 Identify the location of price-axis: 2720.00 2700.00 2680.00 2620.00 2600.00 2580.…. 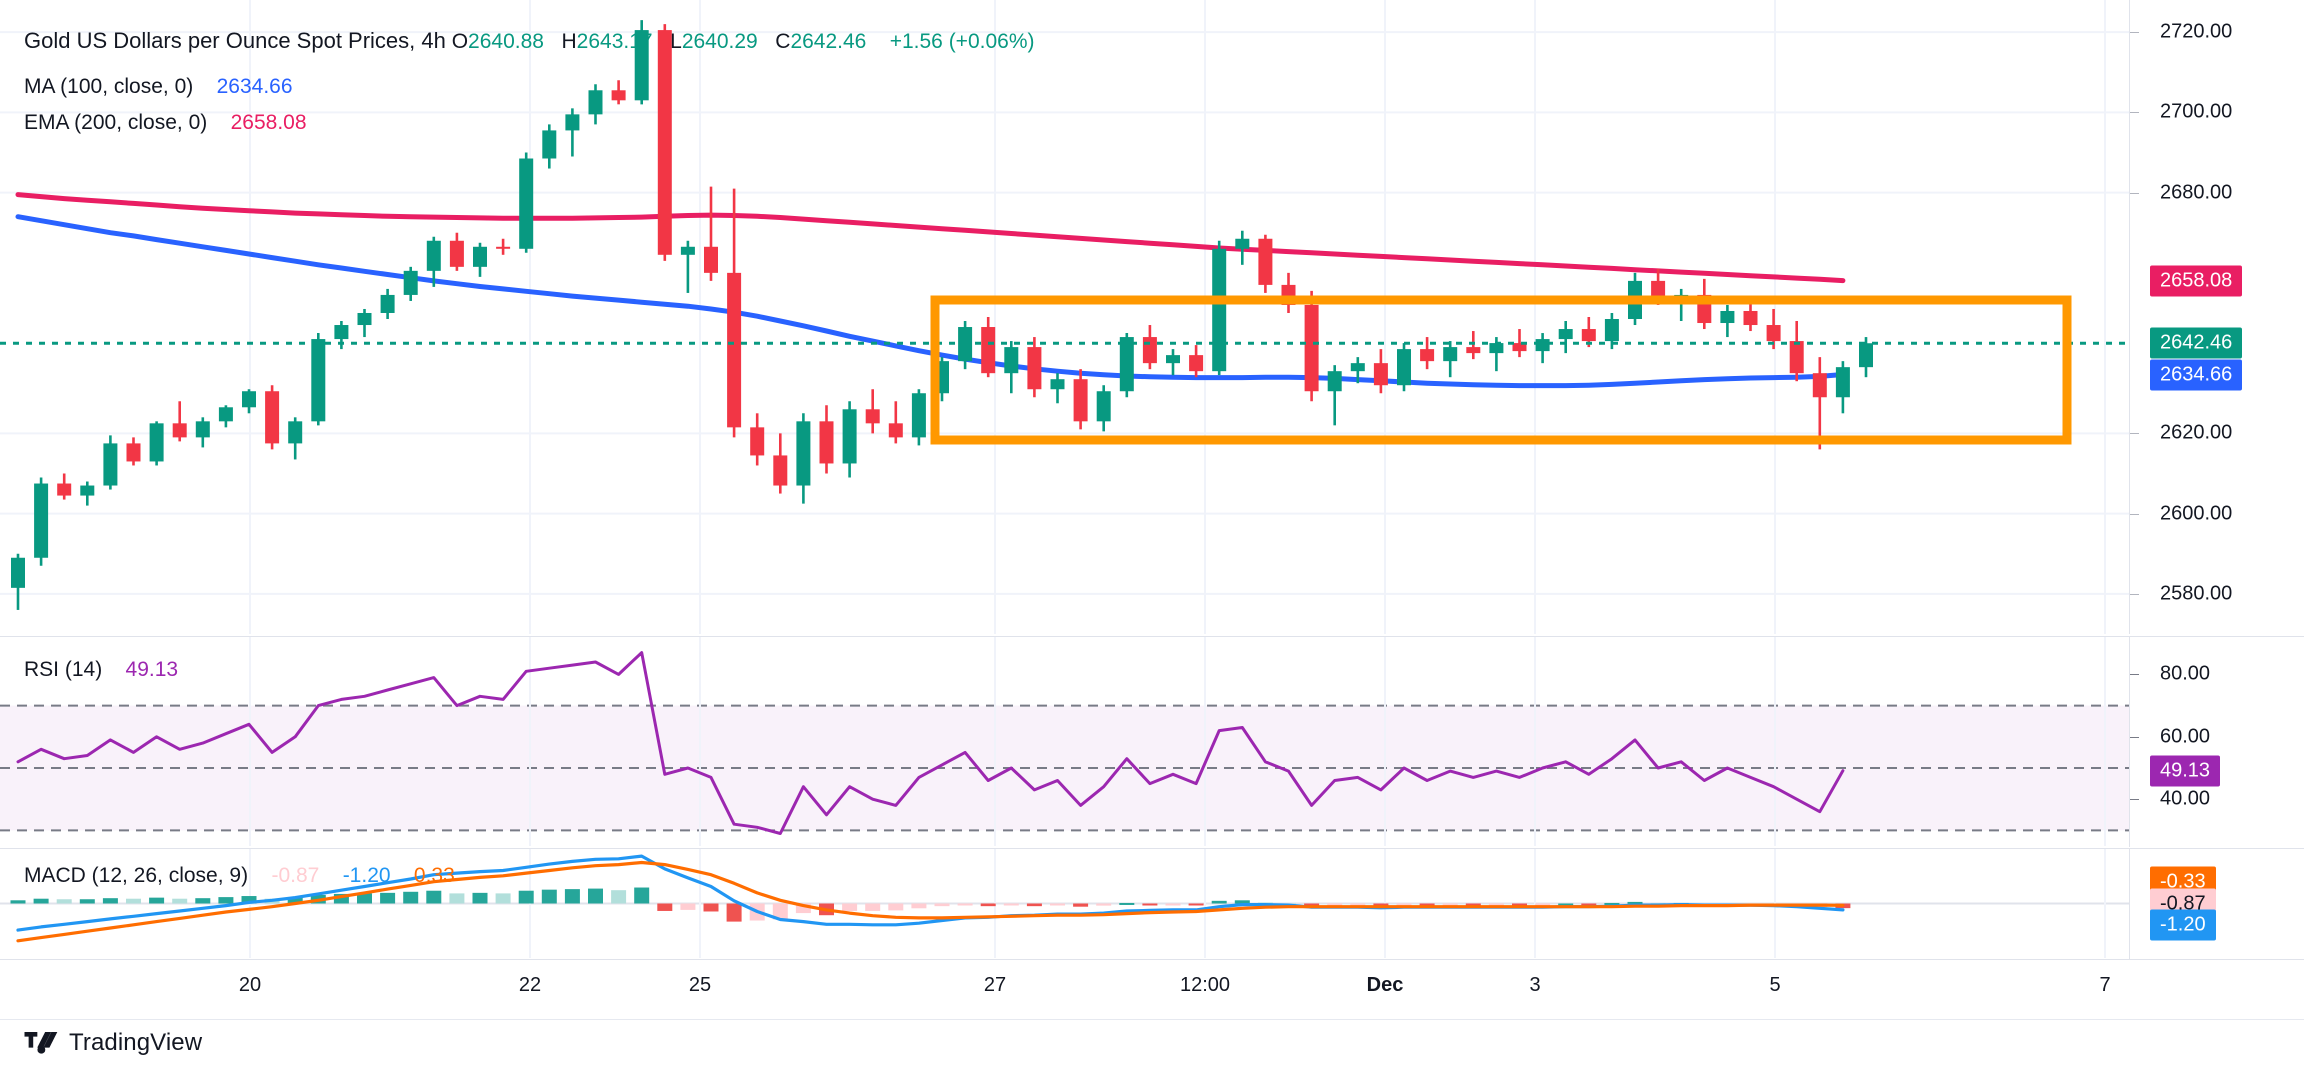
(2216, 317).